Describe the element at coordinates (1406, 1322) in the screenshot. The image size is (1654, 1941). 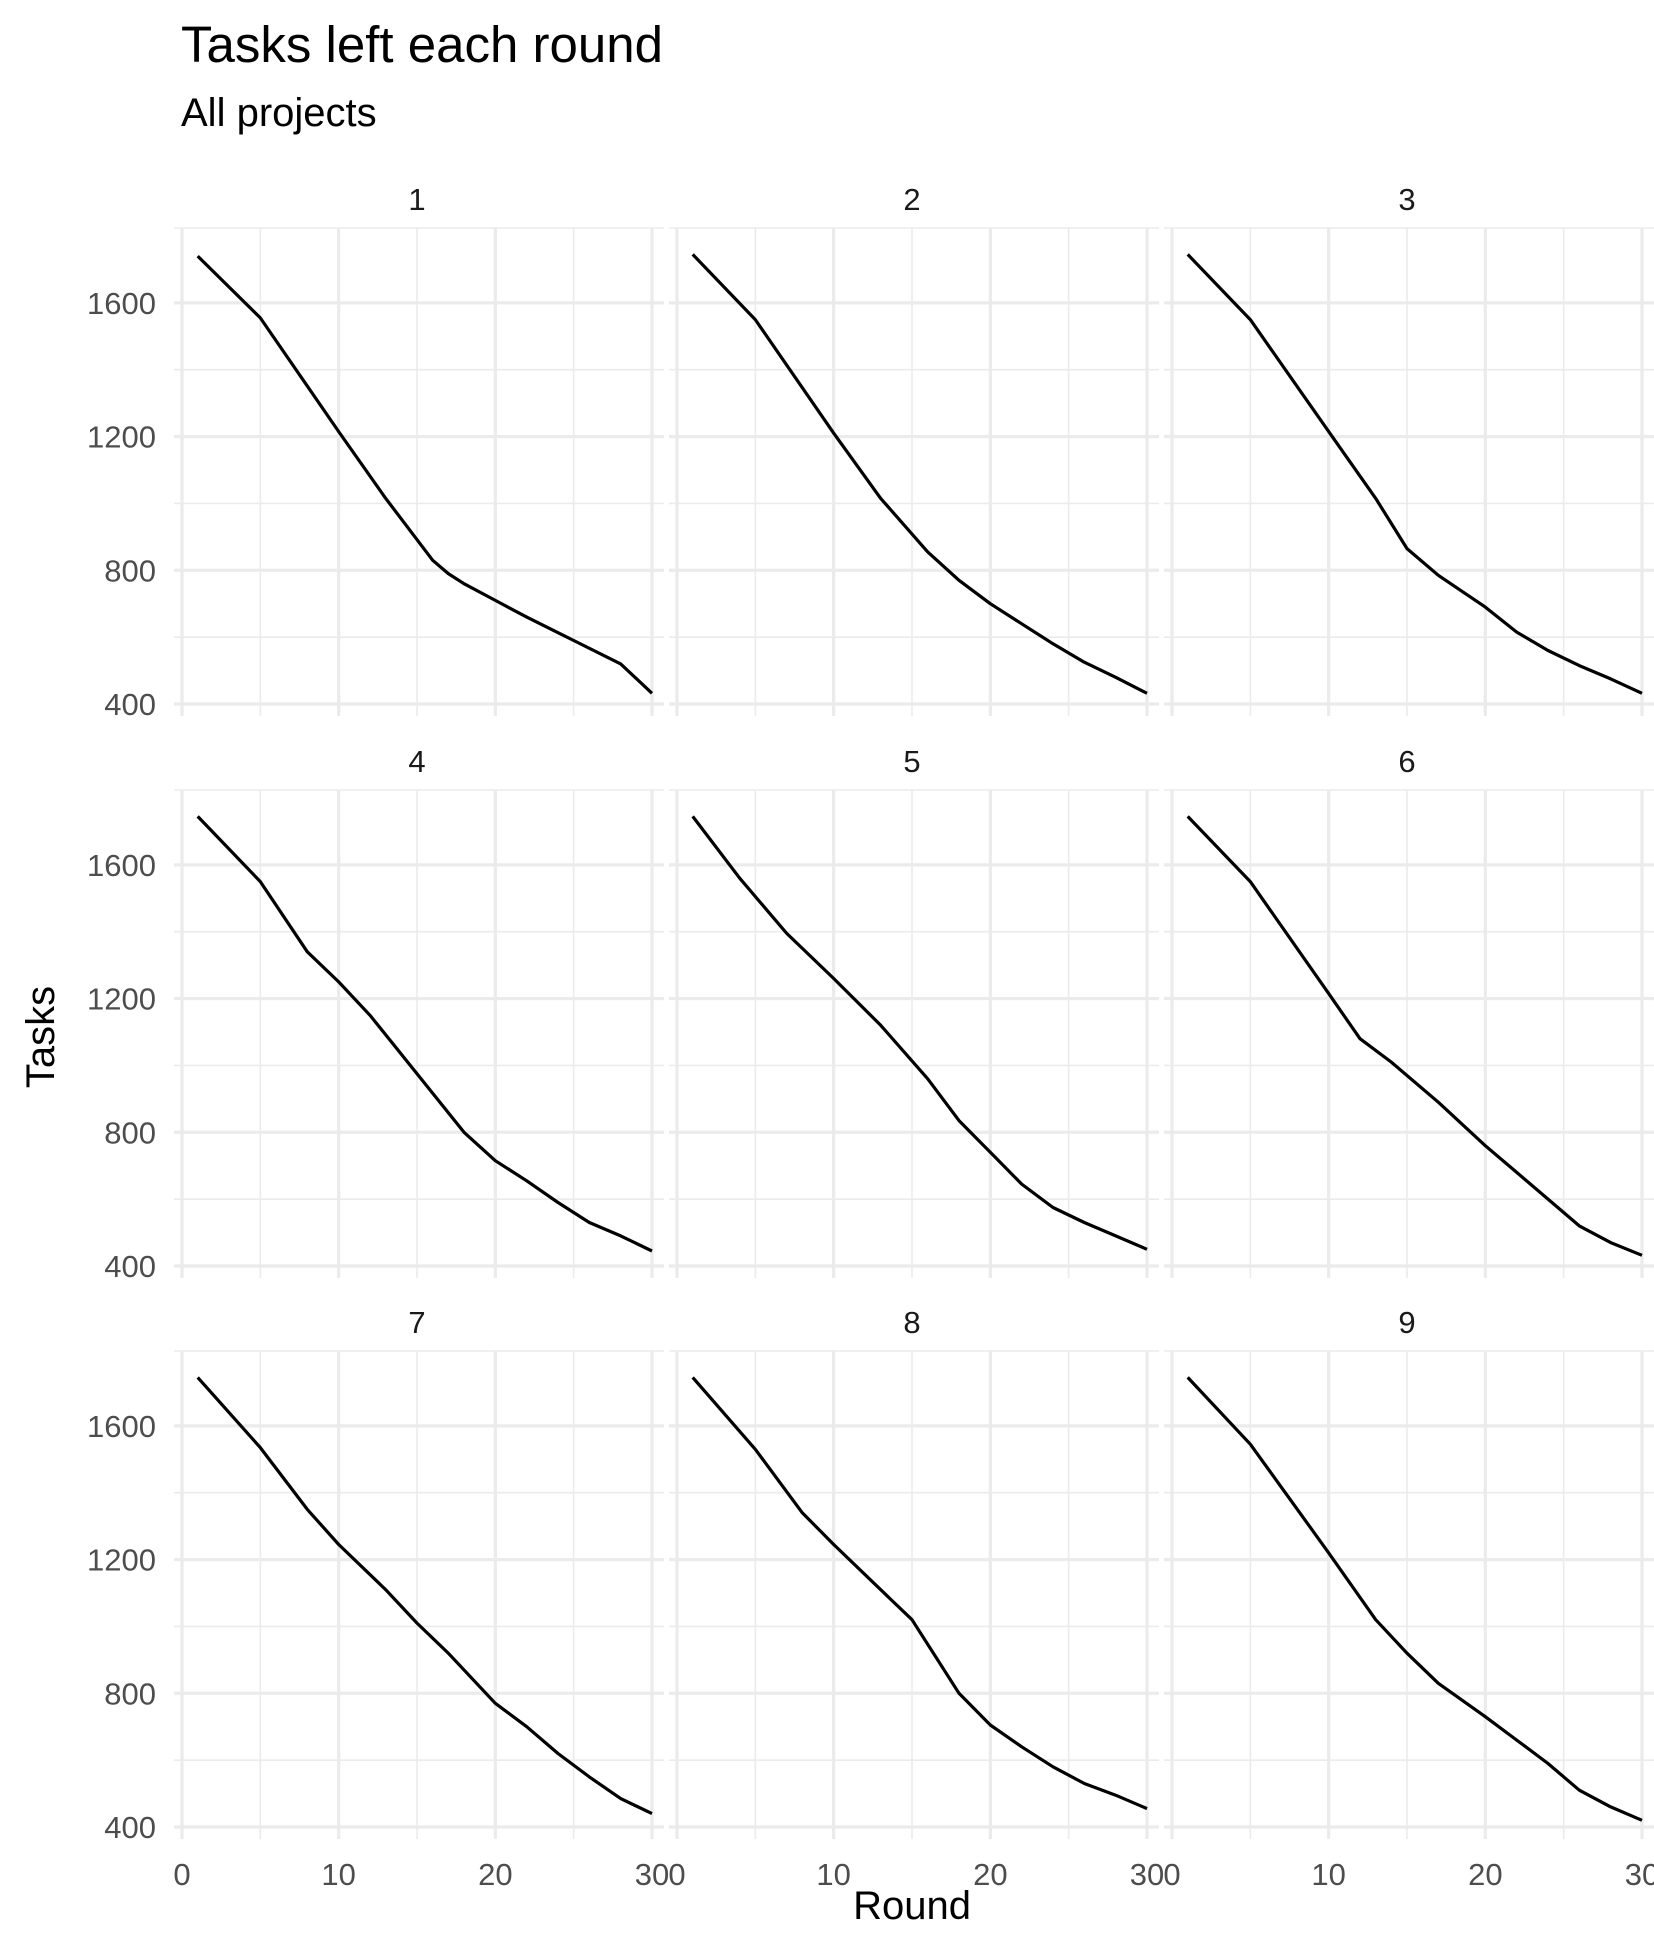
I see `facet-strip-label: 9` at that location.